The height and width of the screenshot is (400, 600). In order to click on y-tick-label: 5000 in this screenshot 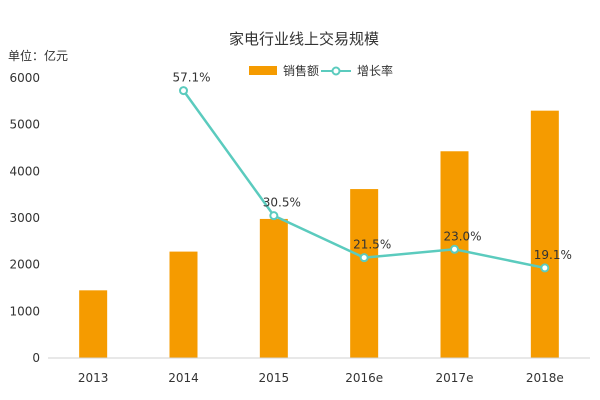, I will do `click(24, 125)`.